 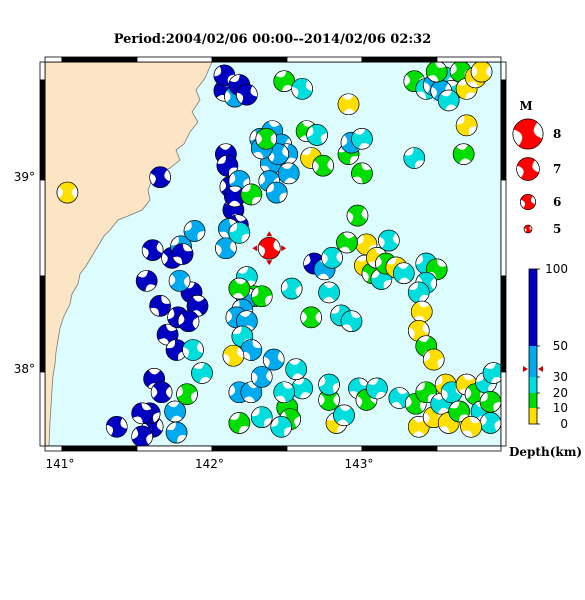 What do you see at coordinates (560, 346) in the screenshot?
I see `depth-tick-label: 50` at bounding box center [560, 346].